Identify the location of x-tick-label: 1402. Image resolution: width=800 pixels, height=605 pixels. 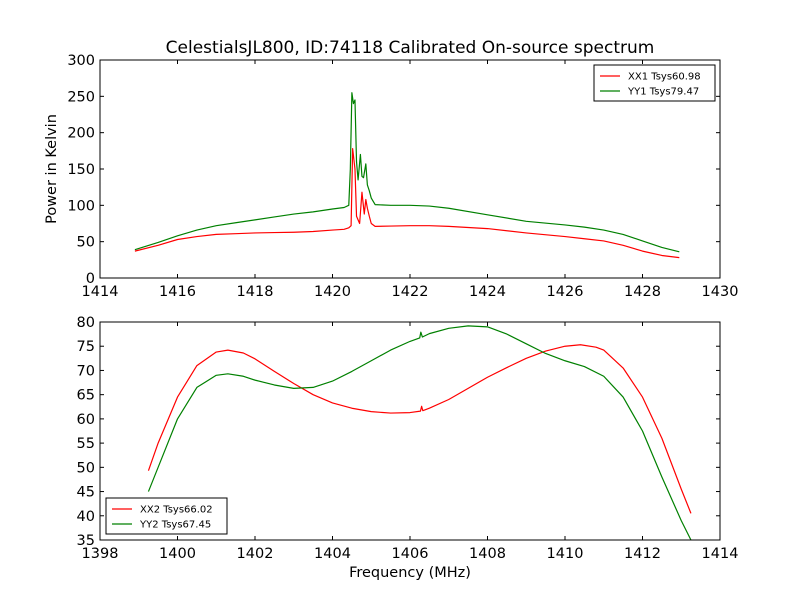
(255, 554).